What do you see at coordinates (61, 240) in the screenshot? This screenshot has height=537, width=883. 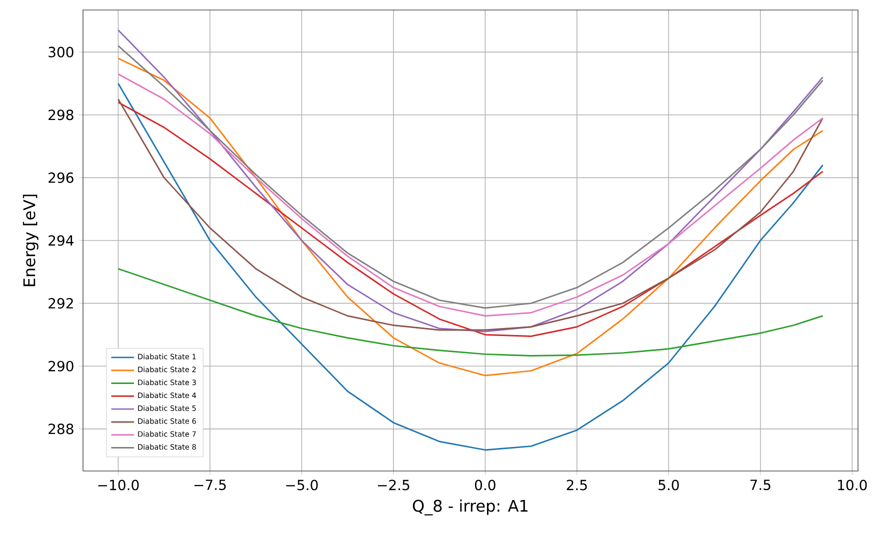 I see `y-tick-label: 294` at bounding box center [61, 240].